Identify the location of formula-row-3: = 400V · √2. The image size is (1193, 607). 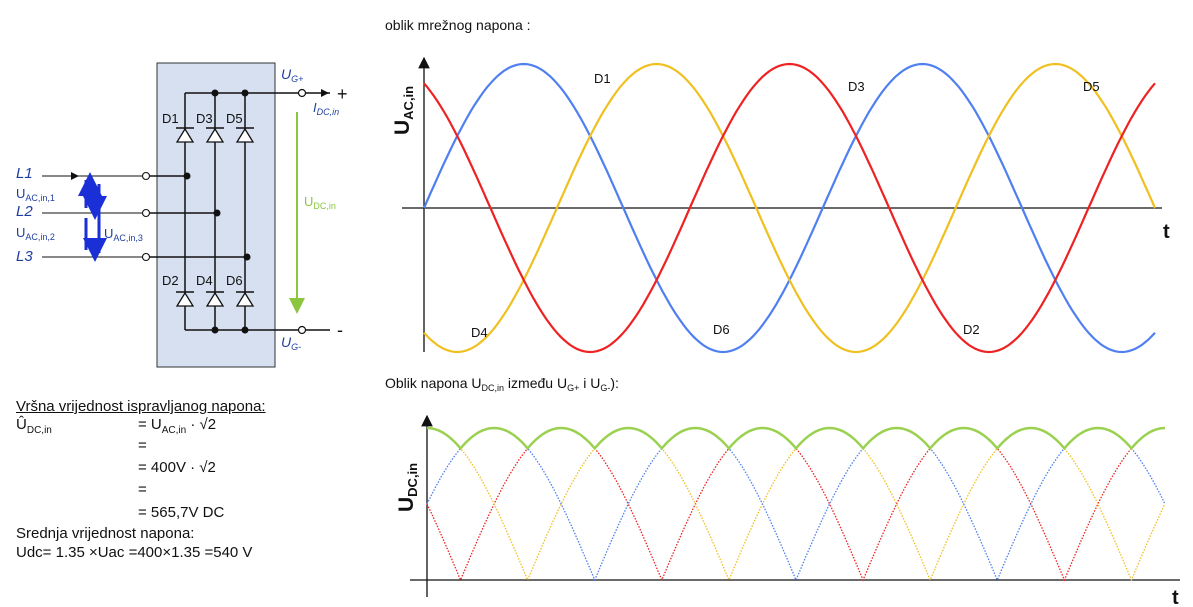
(177, 467).